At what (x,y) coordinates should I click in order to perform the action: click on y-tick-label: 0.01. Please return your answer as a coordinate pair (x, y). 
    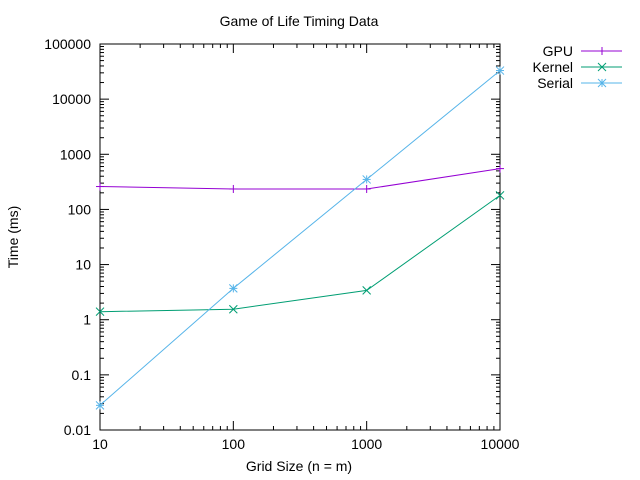
    Looking at the image, I should click on (77, 430).